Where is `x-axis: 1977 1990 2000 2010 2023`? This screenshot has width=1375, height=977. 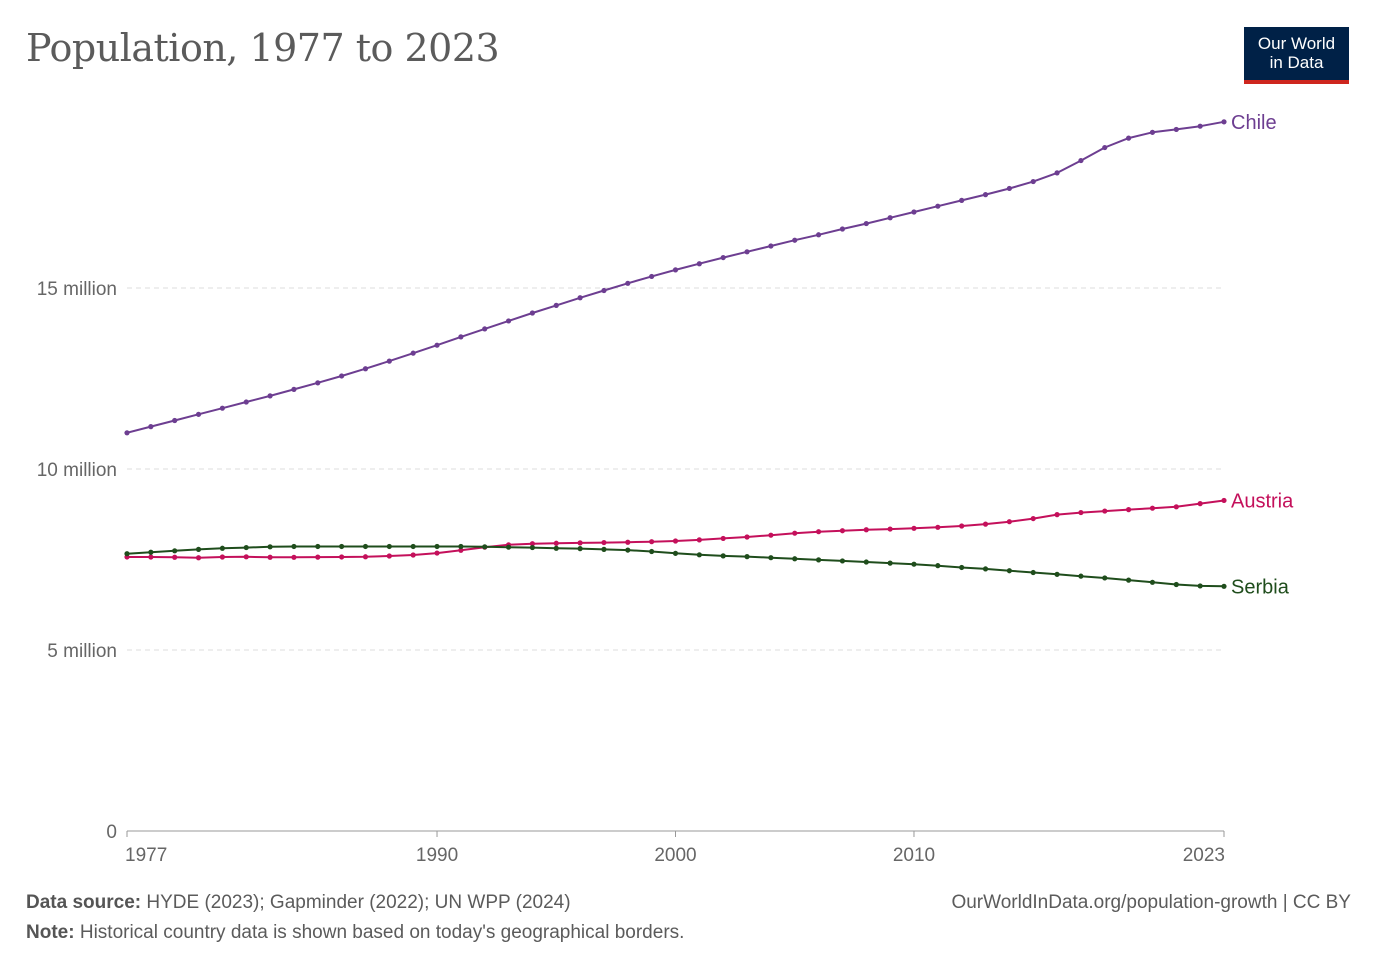
x-axis: 1977 1990 2000 2010 2023 is located at coordinates (675, 848).